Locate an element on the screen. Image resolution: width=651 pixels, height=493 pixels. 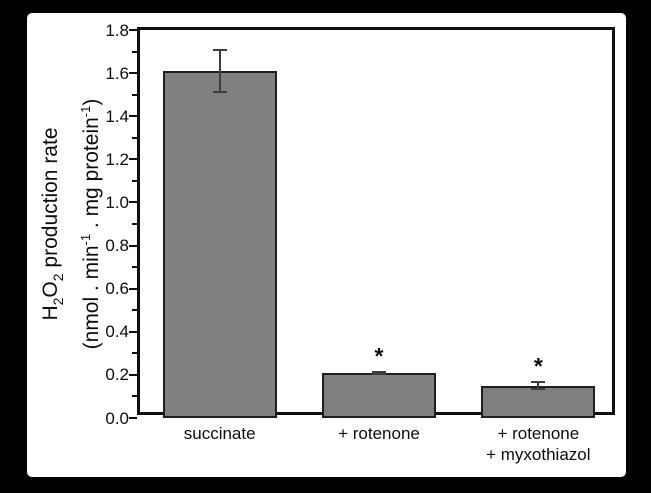
category-label-line: + myxothiazol is located at coordinates (538, 454).